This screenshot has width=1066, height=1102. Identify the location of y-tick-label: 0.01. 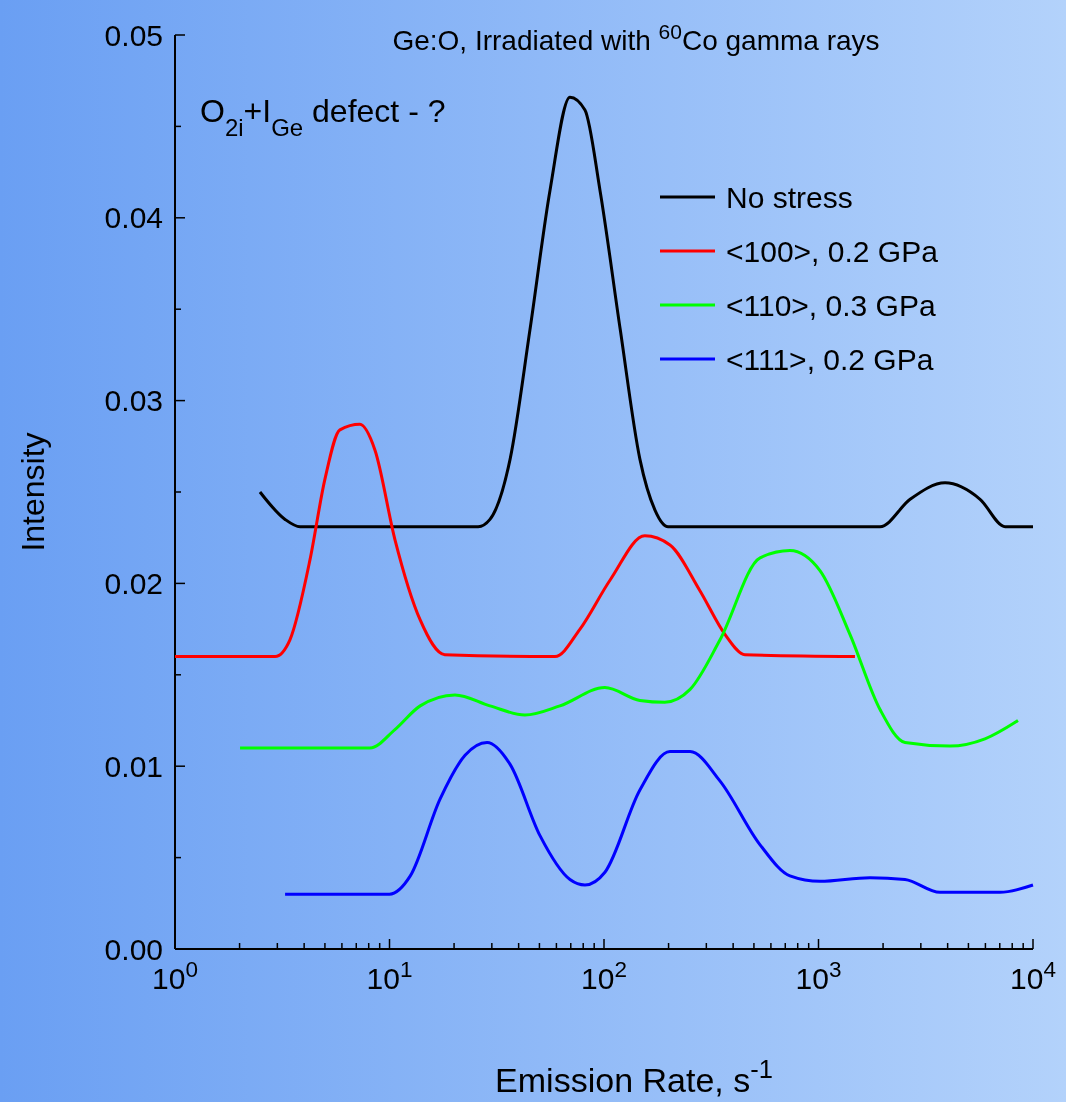
(133, 766).